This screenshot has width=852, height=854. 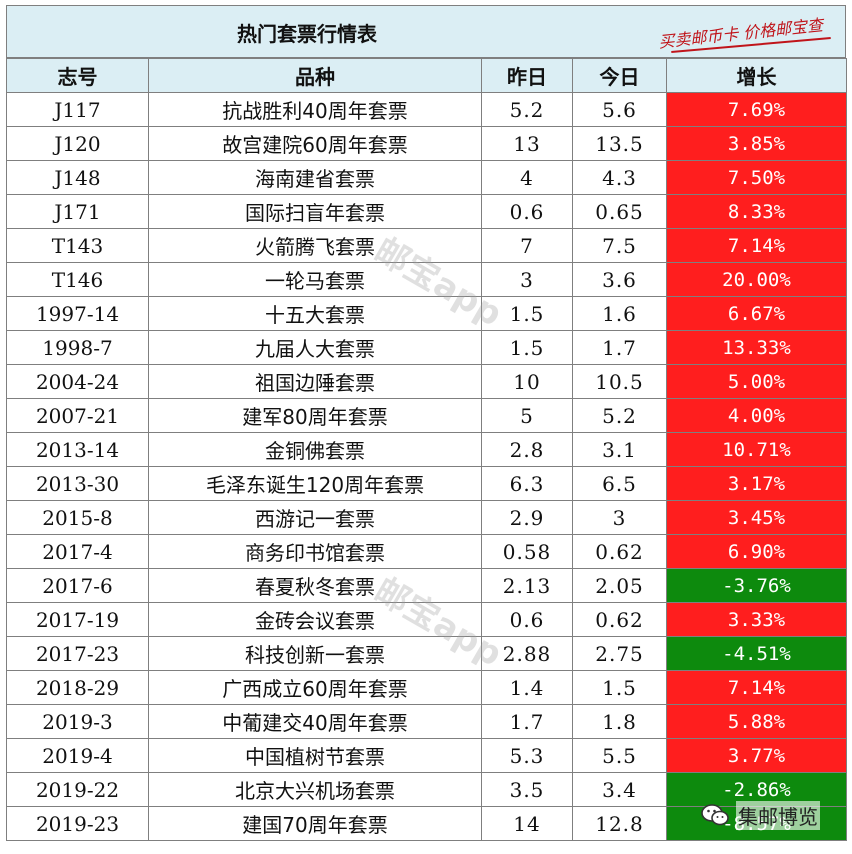 What do you see at coordinates (527, 483) in the screenshot?
I see `yesterday-cell: 6.3` at bounding box center [527, 483].